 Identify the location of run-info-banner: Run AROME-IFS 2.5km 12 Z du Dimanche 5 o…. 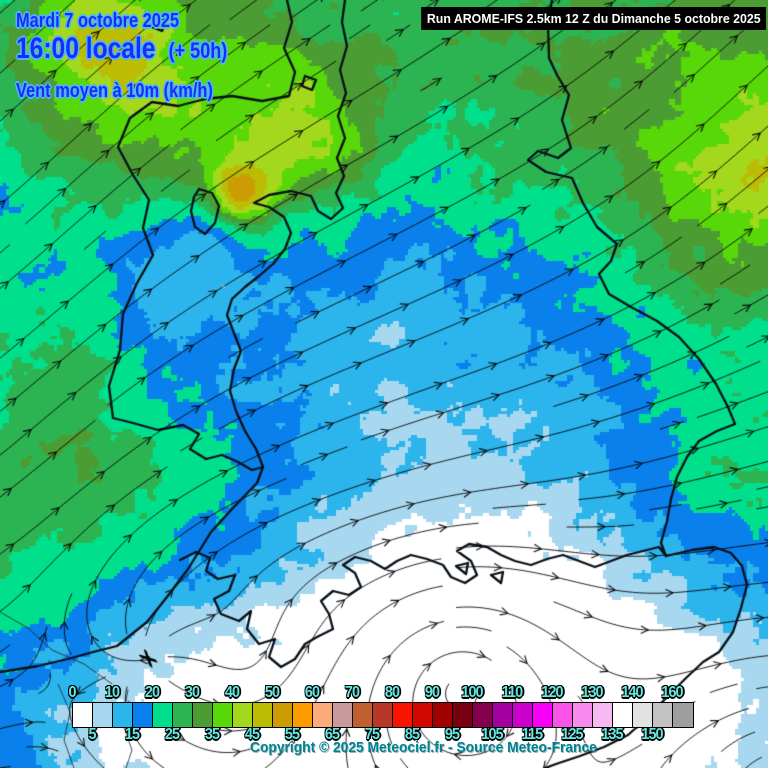
(593, 18).